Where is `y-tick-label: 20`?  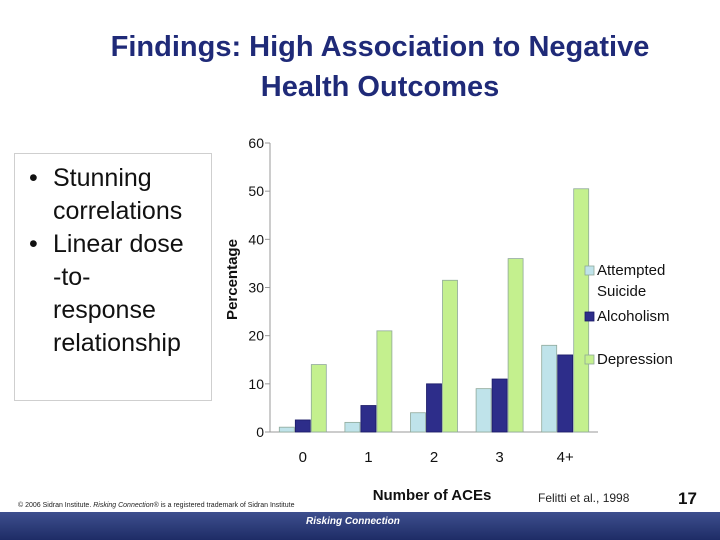
y-tick-label: 20 is located at coordinates (256, 336).